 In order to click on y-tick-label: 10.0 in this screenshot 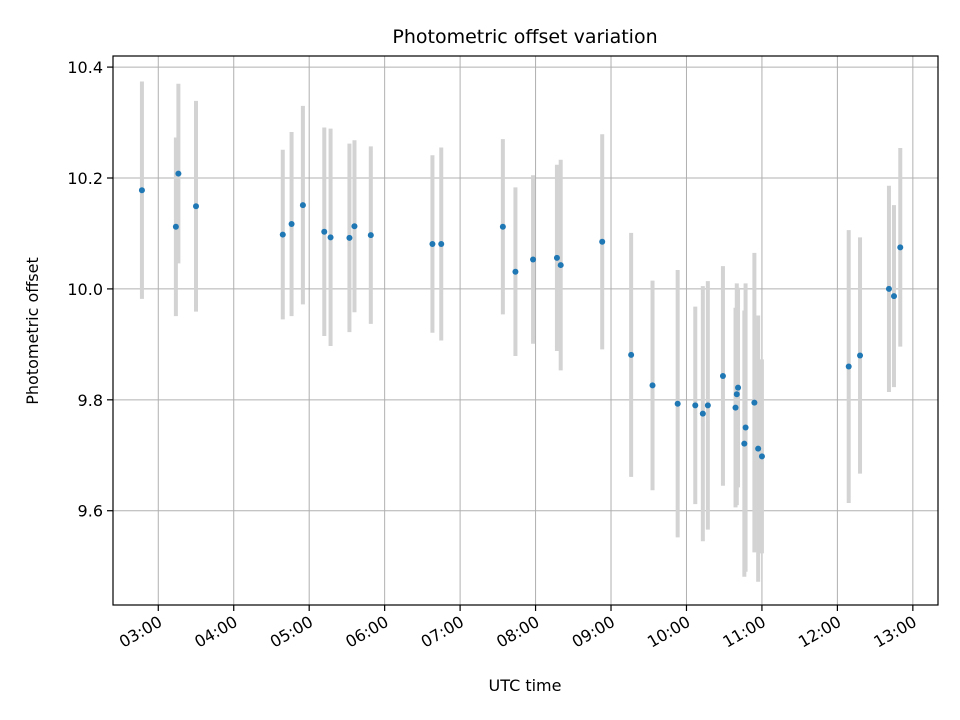, I will do `click(85, 289)`.